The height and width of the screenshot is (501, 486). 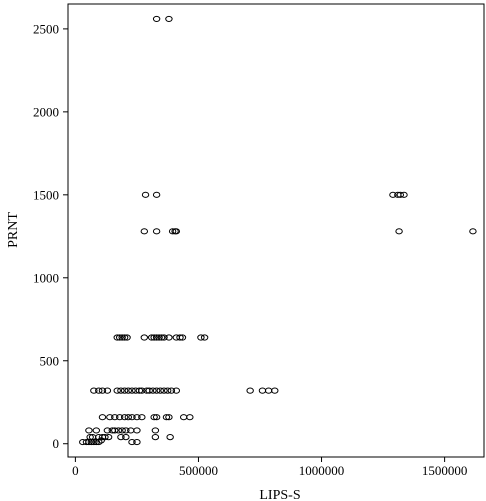 What do you see at coordinates (279, 494) in the screenshot?
I see `x-axis-label: LIPS-S` at bounding box center [279, 494].